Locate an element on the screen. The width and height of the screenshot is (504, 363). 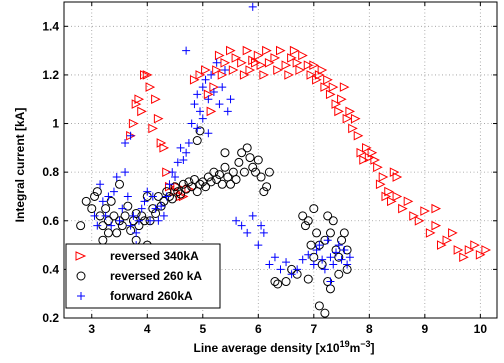
y-axis-label: Integral current [kA] is located at coordinates (20, 165).